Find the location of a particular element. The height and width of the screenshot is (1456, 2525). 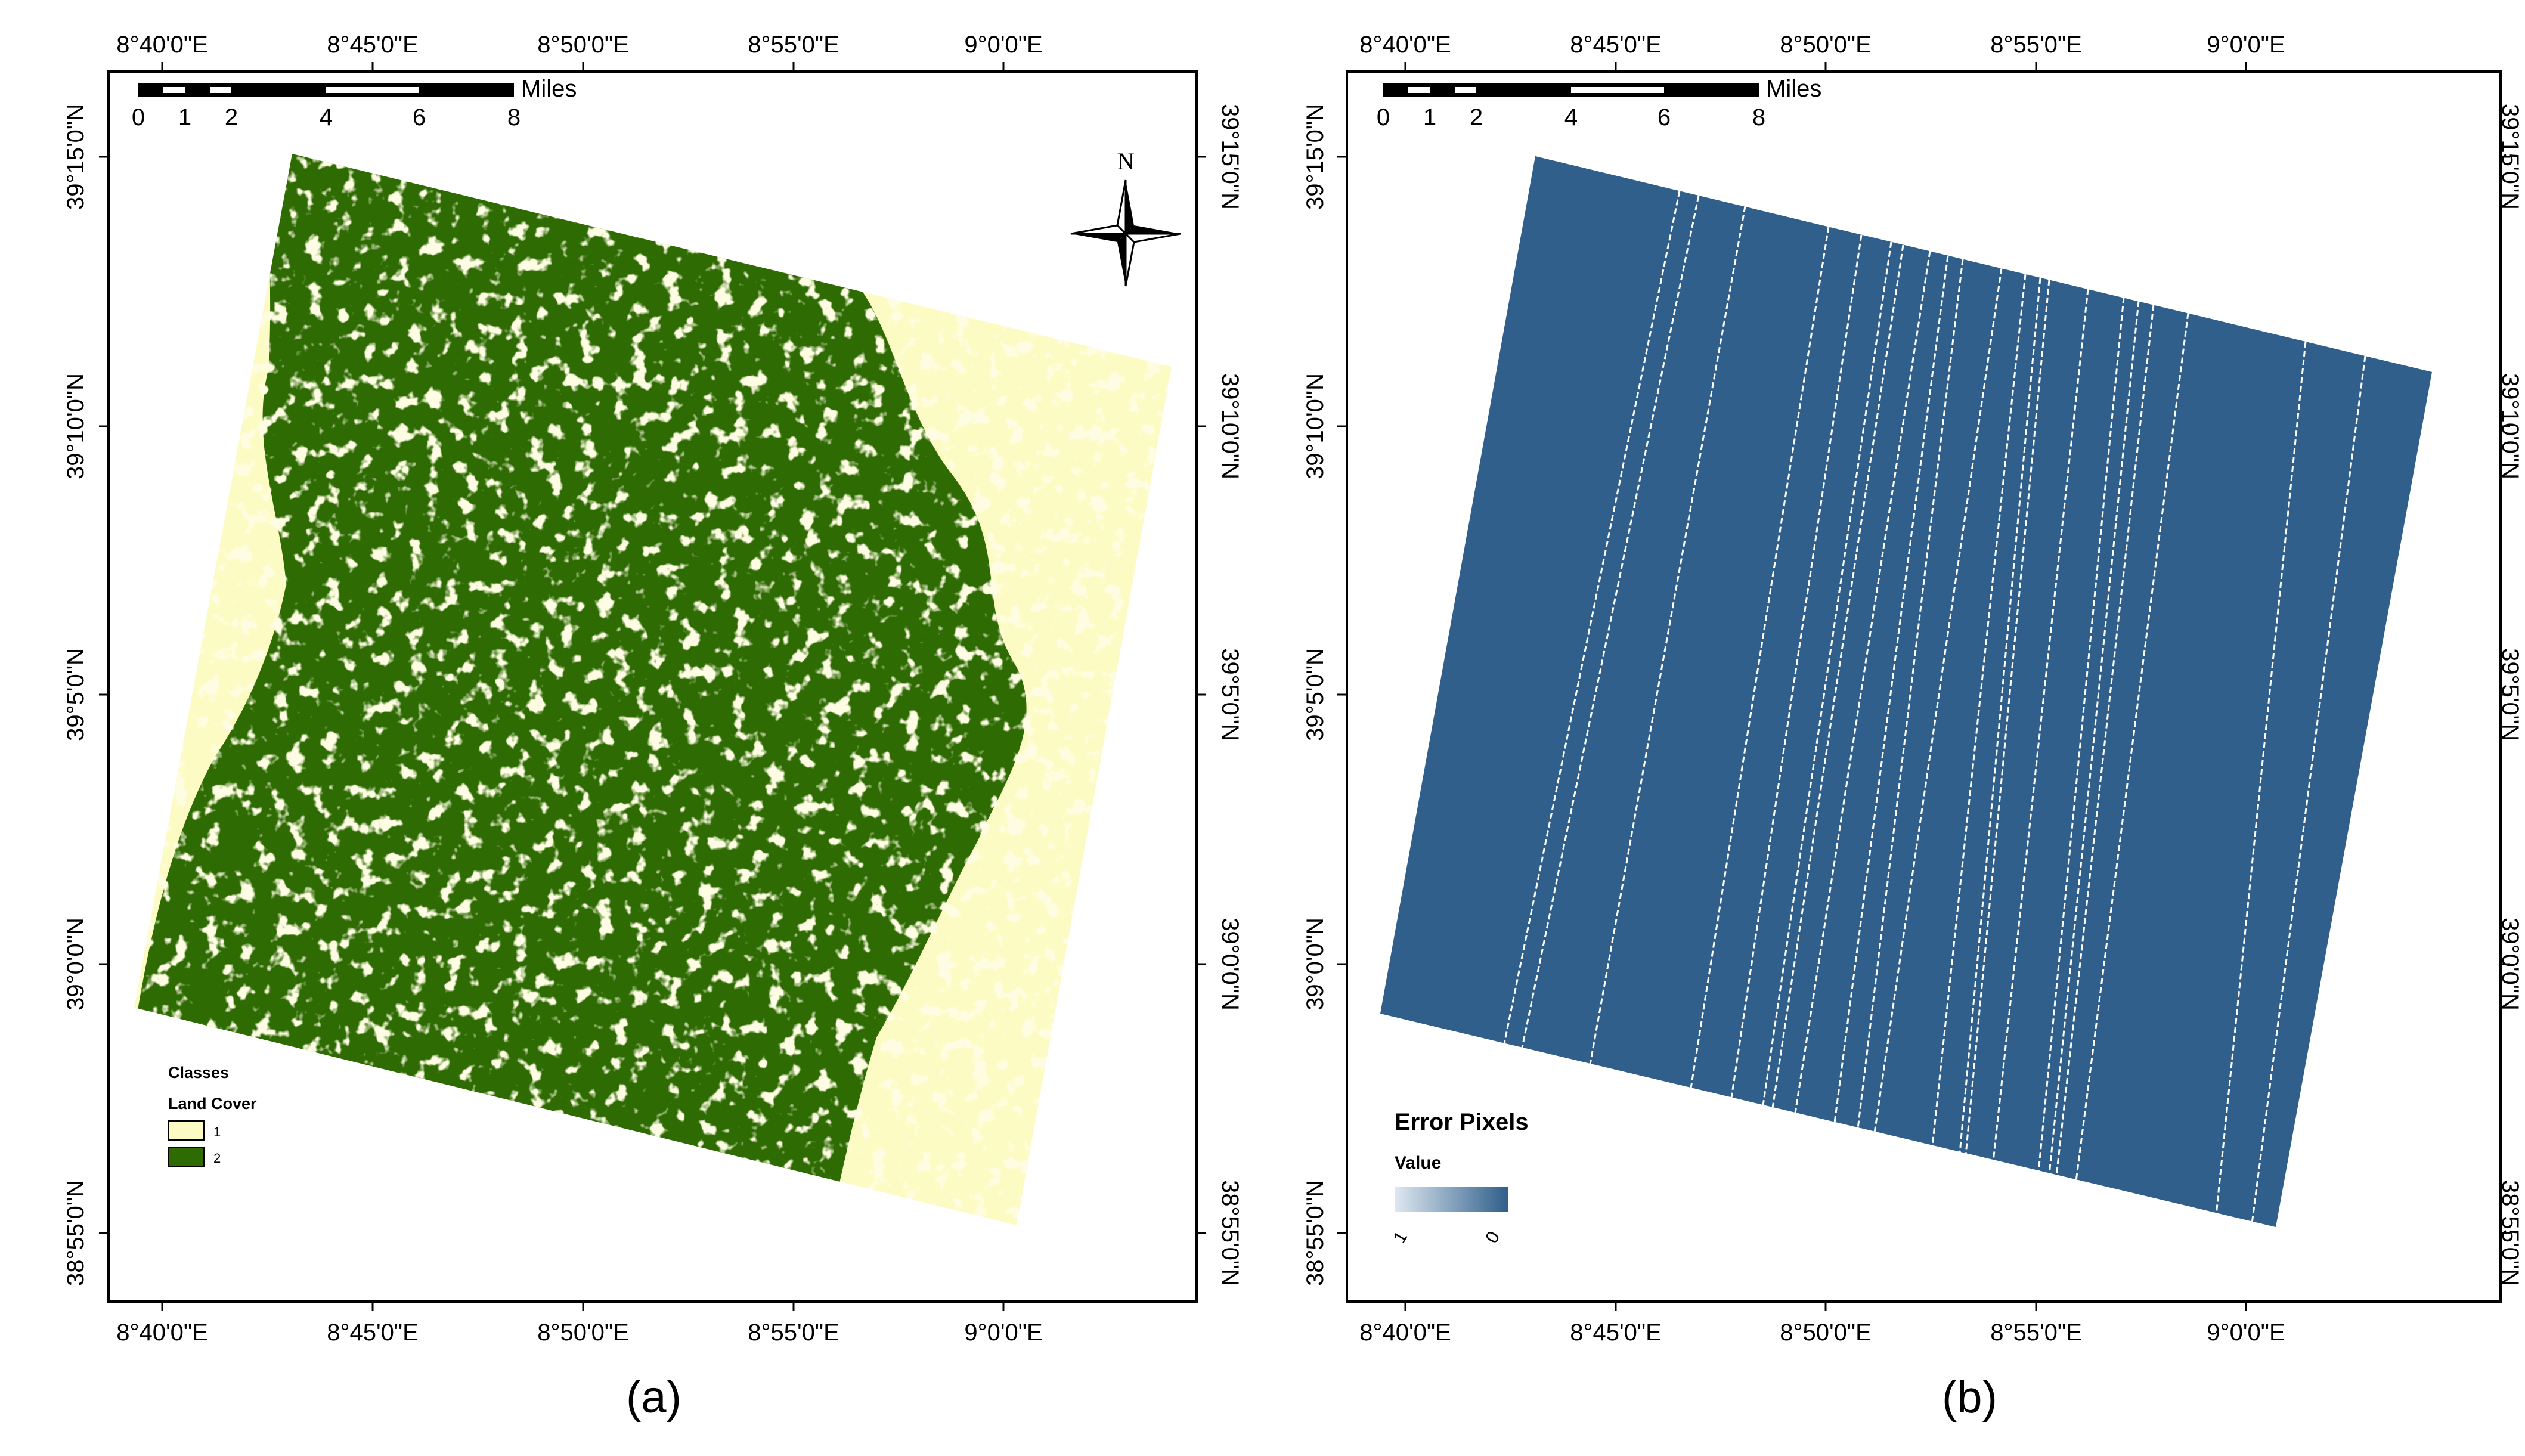

error-pixels-legend: Error Pixels Value 1 0 is located at coordinates (1458, 1178).